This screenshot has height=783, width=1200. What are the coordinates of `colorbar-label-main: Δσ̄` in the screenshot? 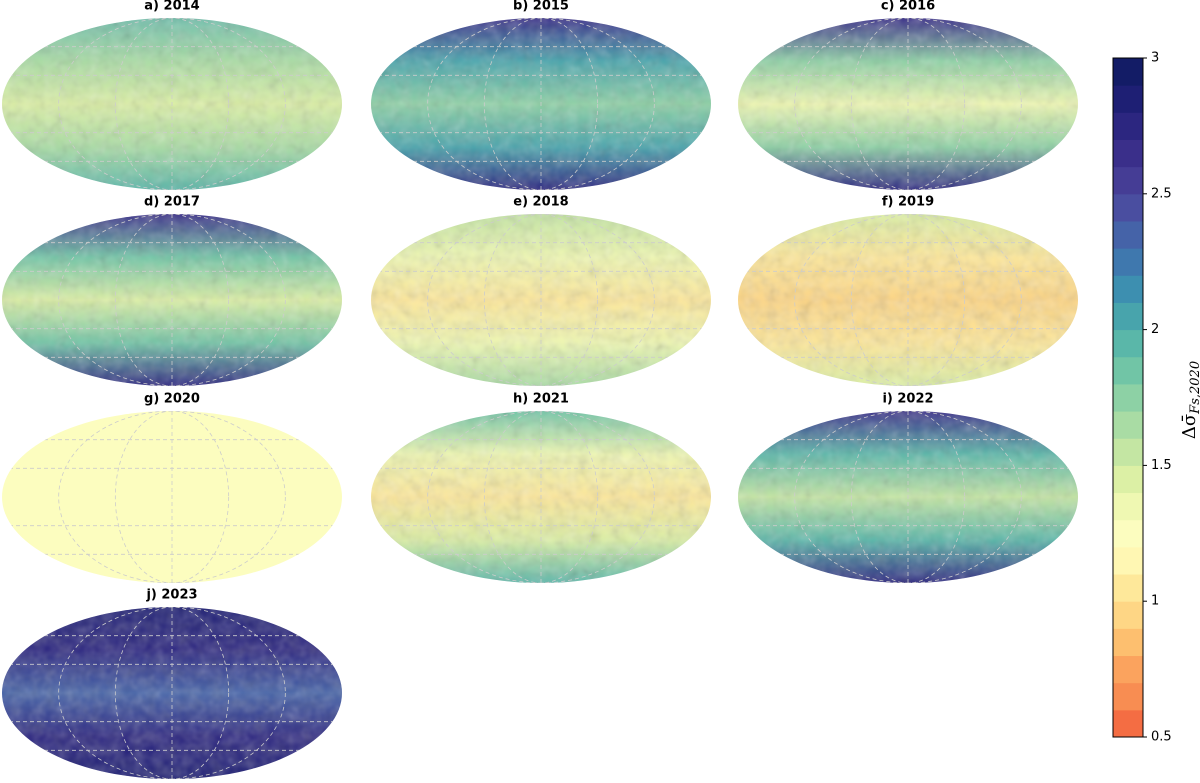 It's located at (1189, 426).